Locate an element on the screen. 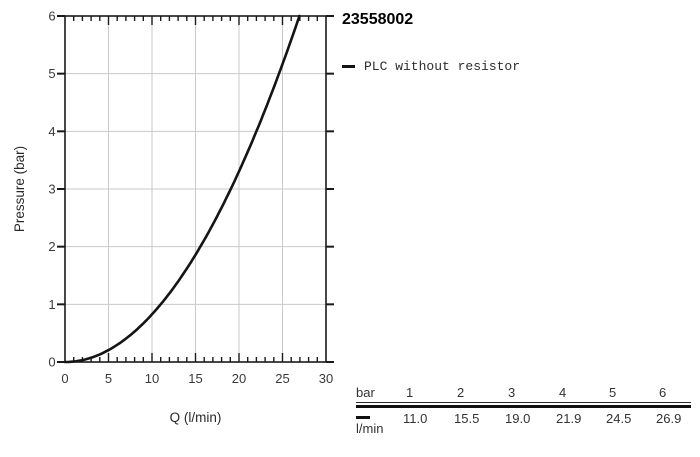 This screenshot has height=457, width=700. flow-unit-cell: l/min is located at coordinates (379, 424).